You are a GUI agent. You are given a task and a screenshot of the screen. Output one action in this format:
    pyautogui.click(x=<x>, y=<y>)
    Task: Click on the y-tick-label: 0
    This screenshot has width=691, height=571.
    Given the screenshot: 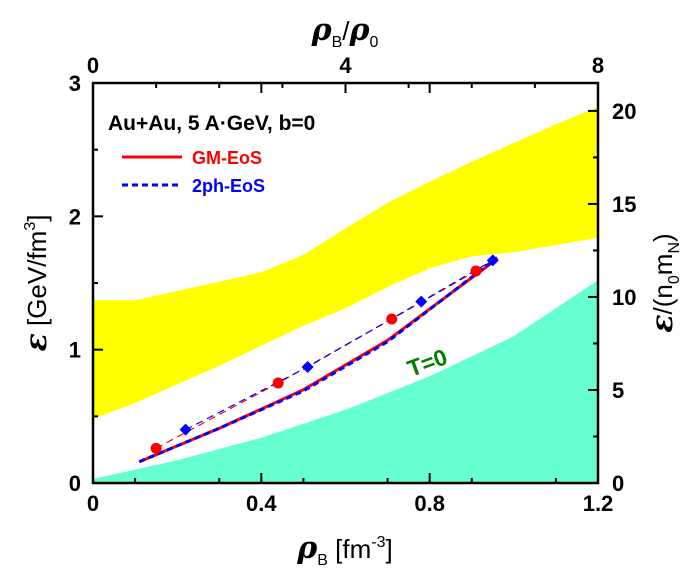 What is the action you would take?
    pyautogui.click(x=75, y=483)
    